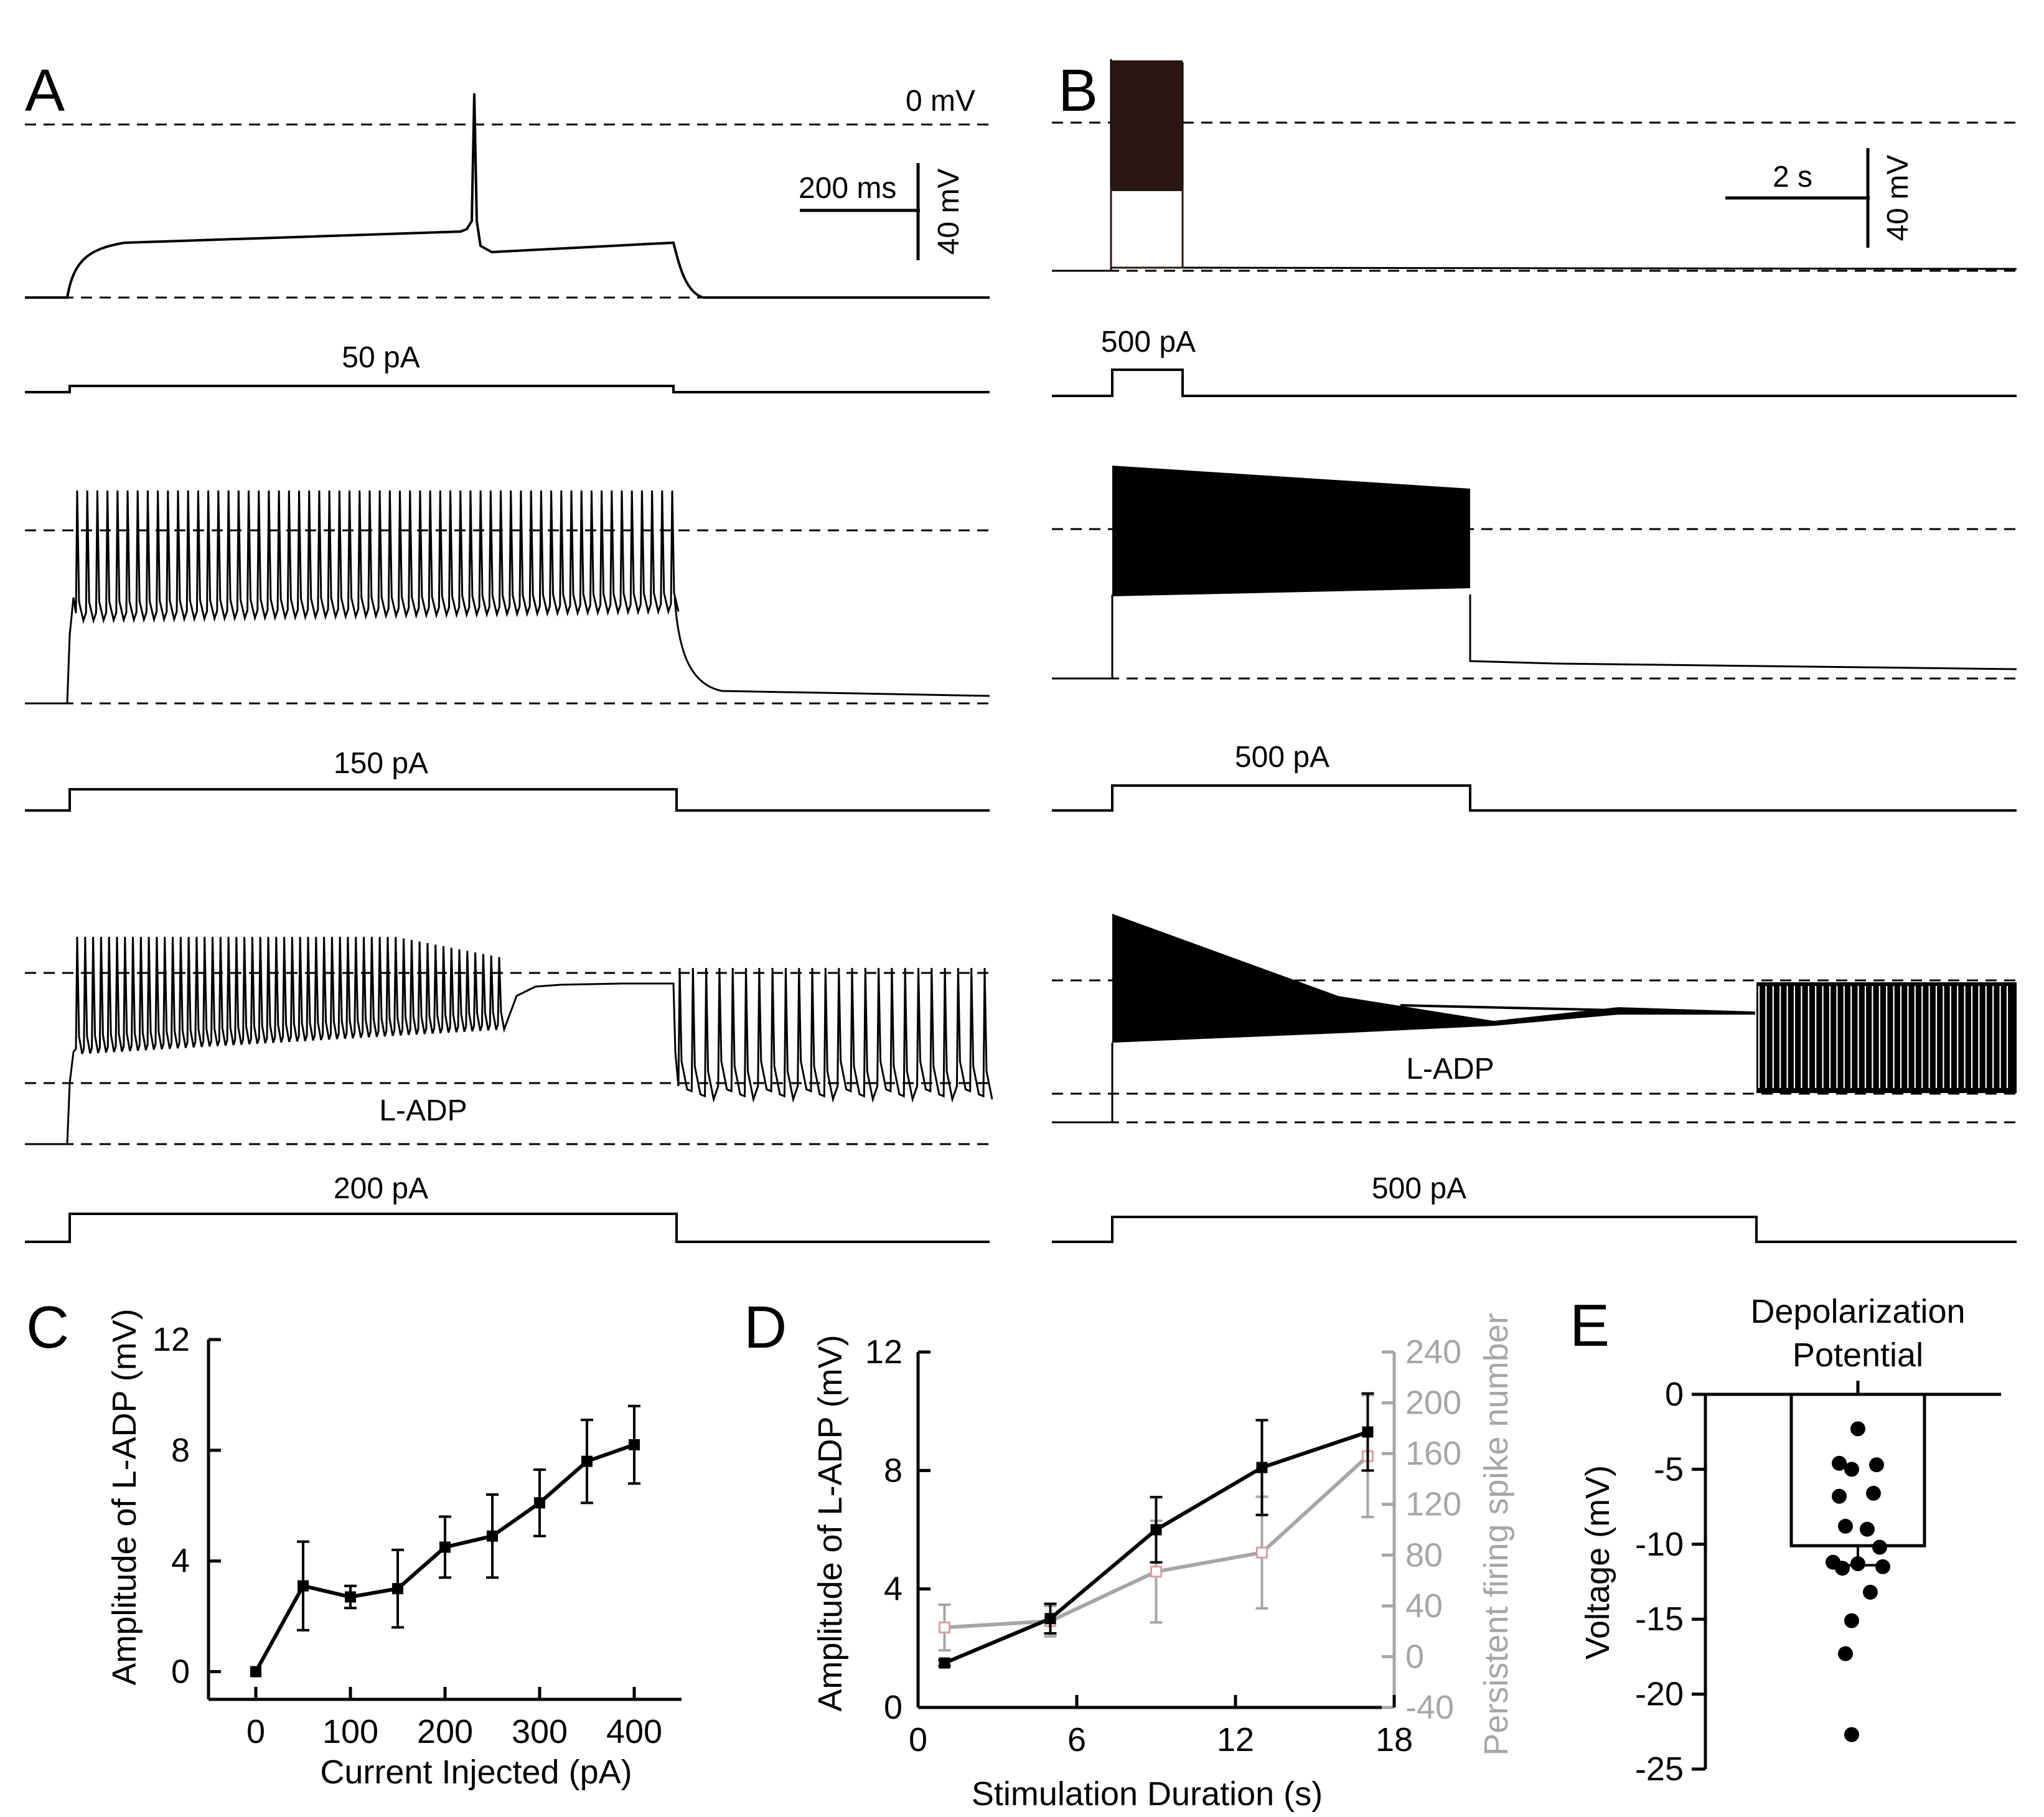 The height and width of the screenshot is (1817, 2044). What do you see at coordinates (508, 597) in the screenshot?
I see `trace-a2` at bounding box center [508, 597].